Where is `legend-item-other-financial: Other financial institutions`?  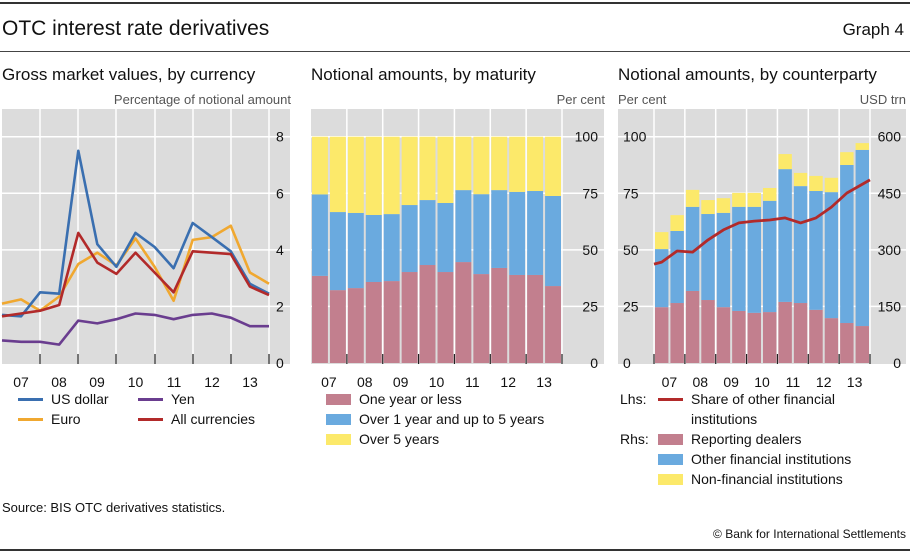
legend-item-other-financial: Other financial institutions is located at coordinates (754, 459).